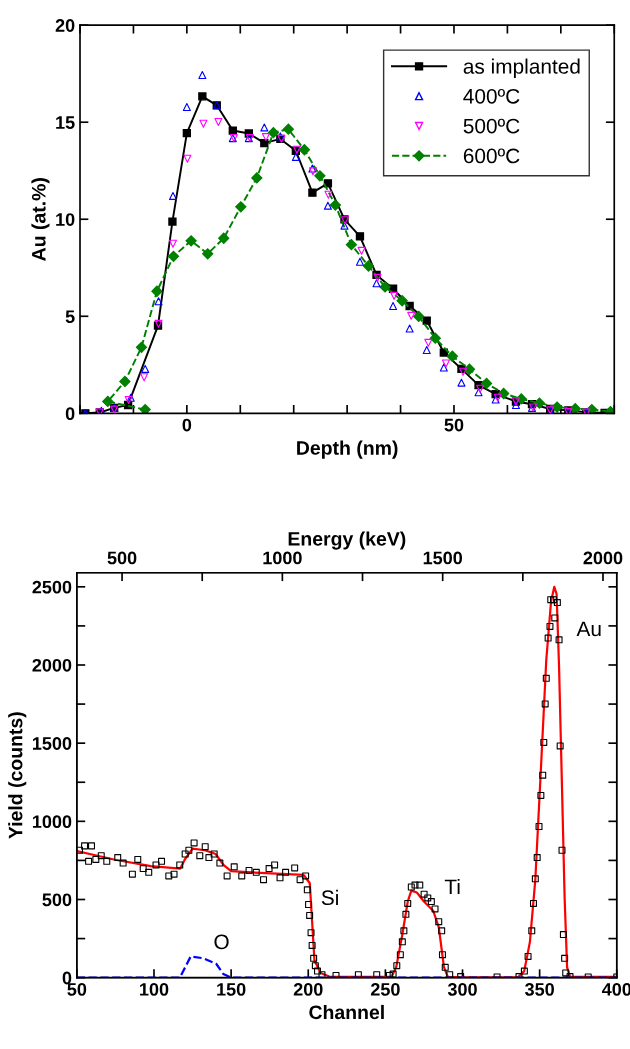 The image size is (630, 1049). Describe the element at coordinates (491, 156) in the screenshot. I see `legend-label: 600ºC` at that location.